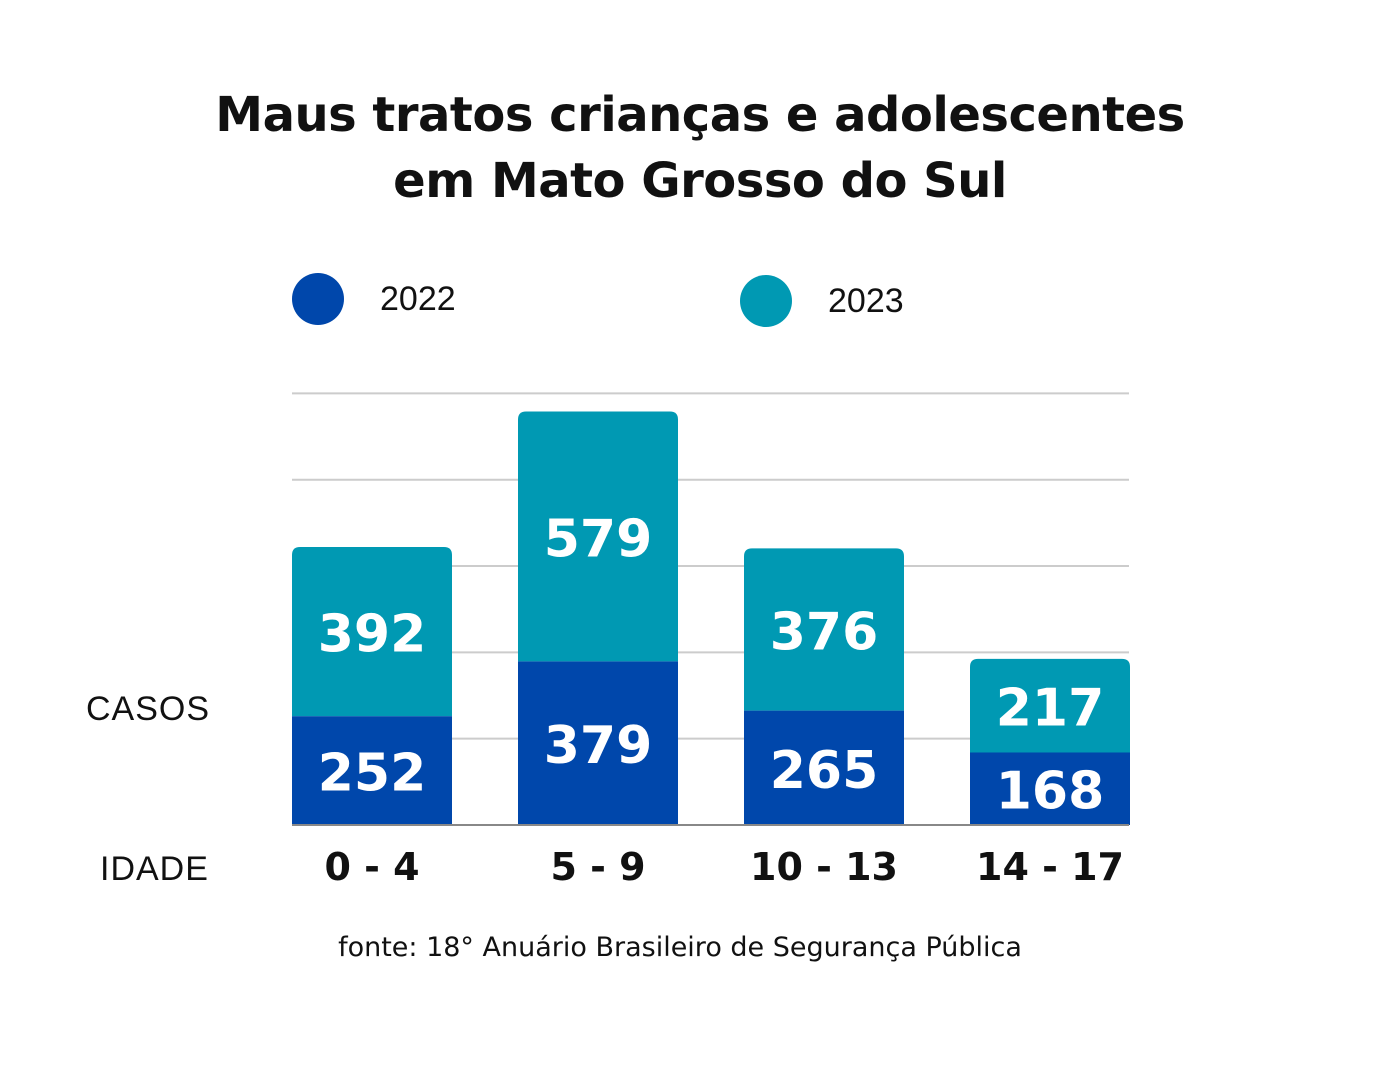 The height and width of the screenshot is (1080, 1400). Describe the element at coordinates (418, 298) in the screenshot. I see `legend-label-2022: 2022` at that location.